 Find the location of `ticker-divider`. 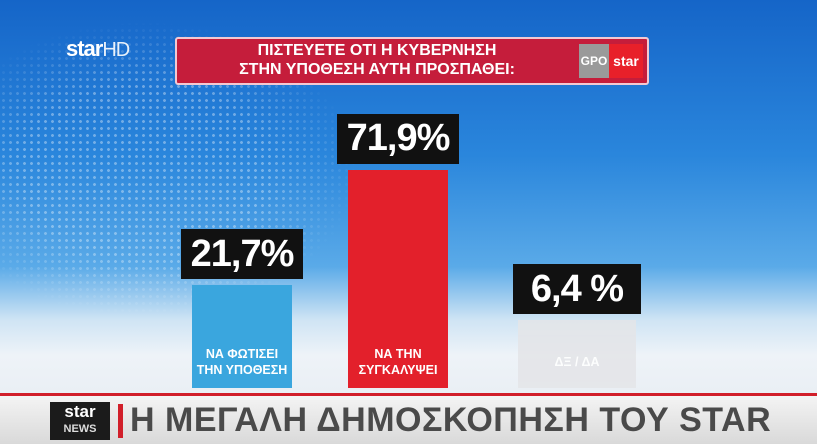

ticker-divider is located at coordinates (120, 421).